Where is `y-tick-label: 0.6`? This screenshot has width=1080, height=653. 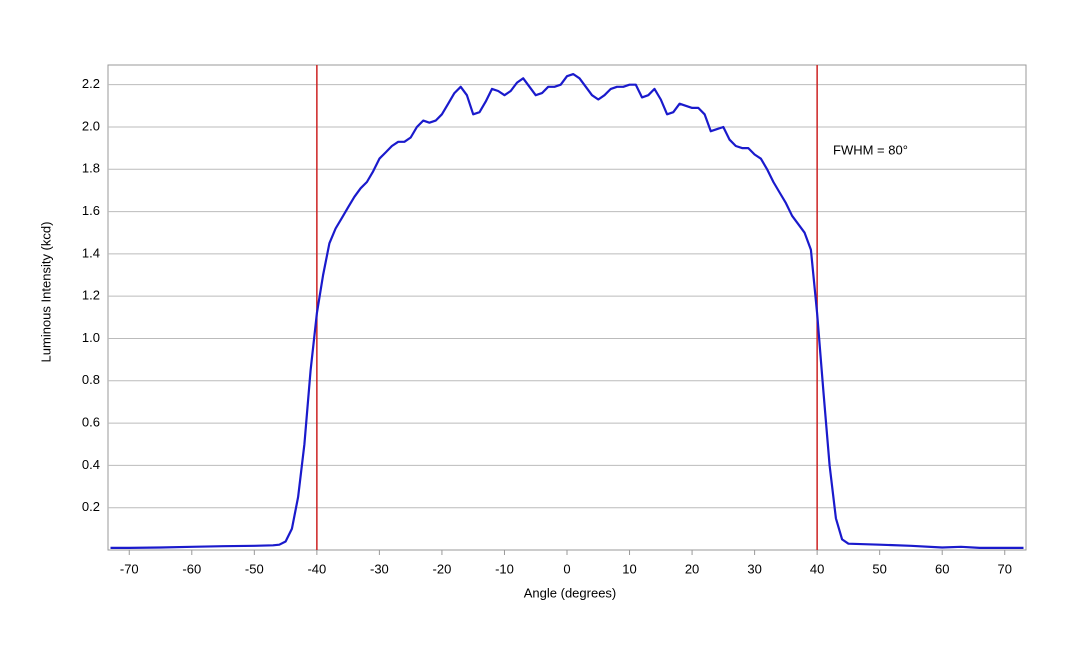 y-tick-label: 0.6 is located at coordinates (91, 422).